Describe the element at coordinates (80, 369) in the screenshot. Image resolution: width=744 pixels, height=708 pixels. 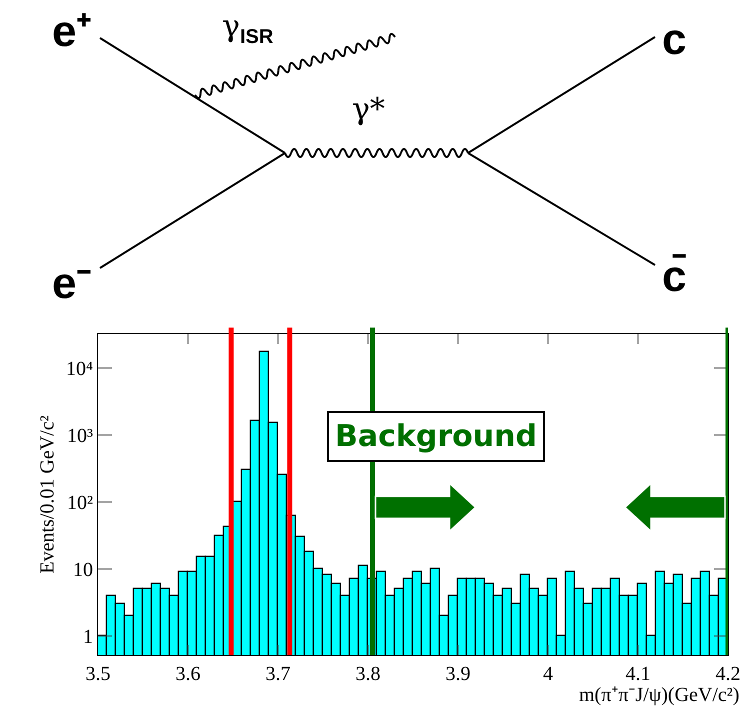
I see `y-tick-label: 10⁴` at that location.